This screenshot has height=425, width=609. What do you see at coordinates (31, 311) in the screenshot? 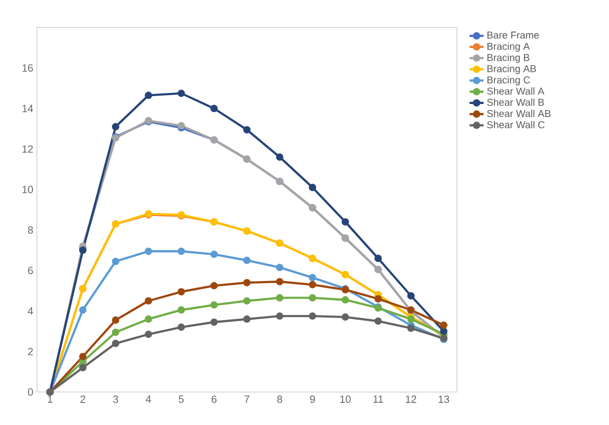
I see `y-tick-label: 4` at bounding box center [31, 311].